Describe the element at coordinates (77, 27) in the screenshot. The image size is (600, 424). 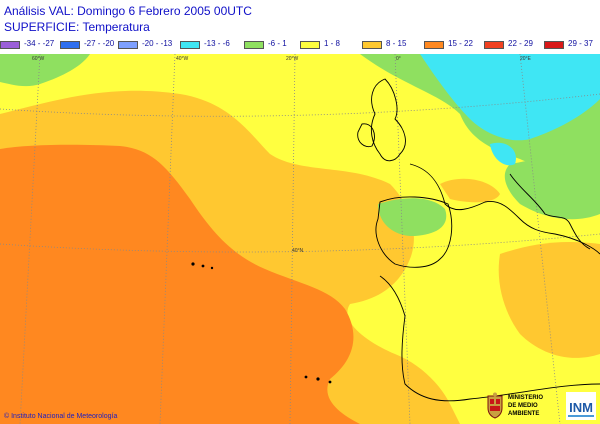
I see `page-subtitle: SUPERFICIE: Temperatura` at that location.